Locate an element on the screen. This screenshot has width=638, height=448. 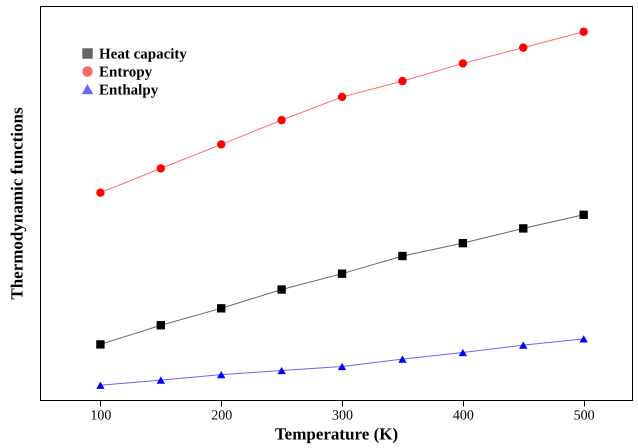
x-axis-title: Temperature (K) is located at coordinates (336, 434).